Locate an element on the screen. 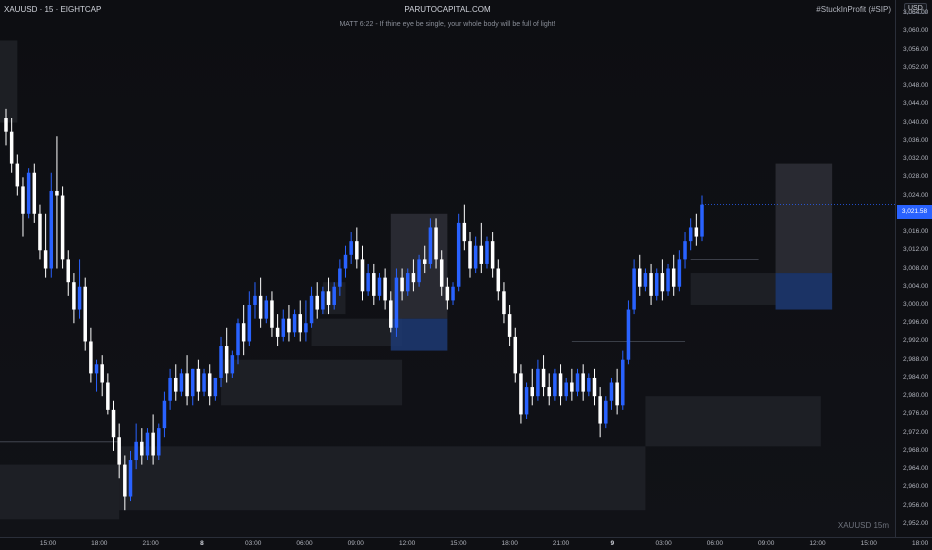 The image size is (932, 550). price-tick: 2,996.00 is located at coordinates (916, 323).